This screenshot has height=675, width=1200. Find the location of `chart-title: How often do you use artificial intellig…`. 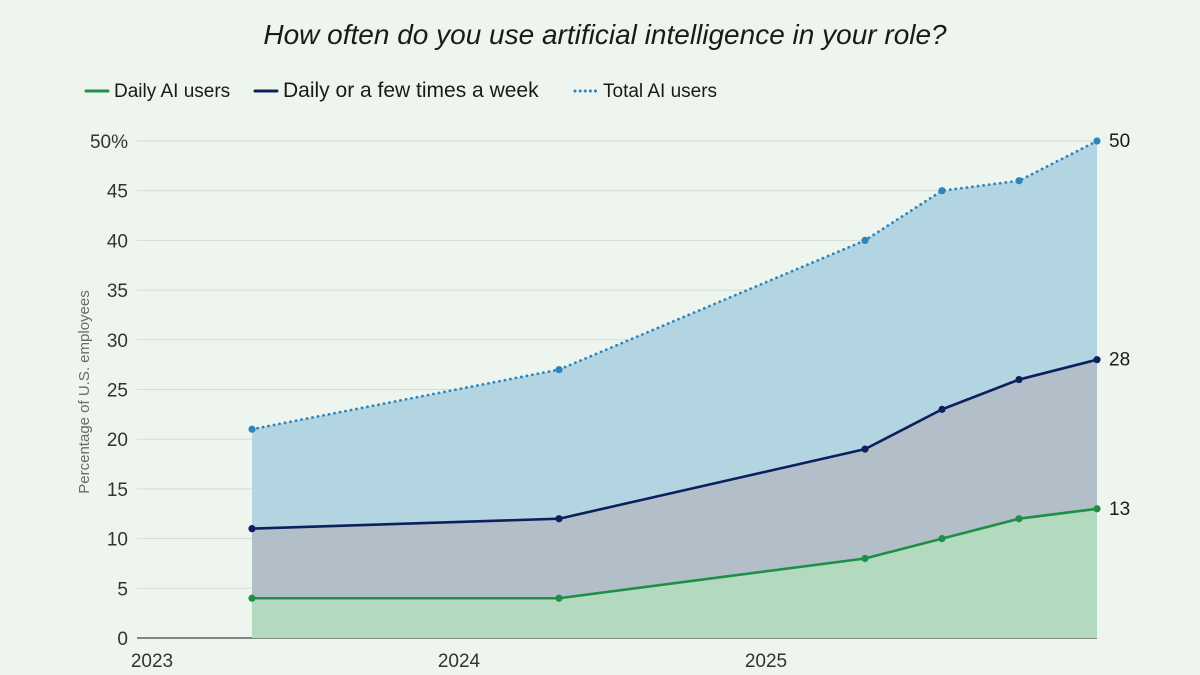

chart-title: How often do you use artificial intellig… is located at coordinates (605, 34).